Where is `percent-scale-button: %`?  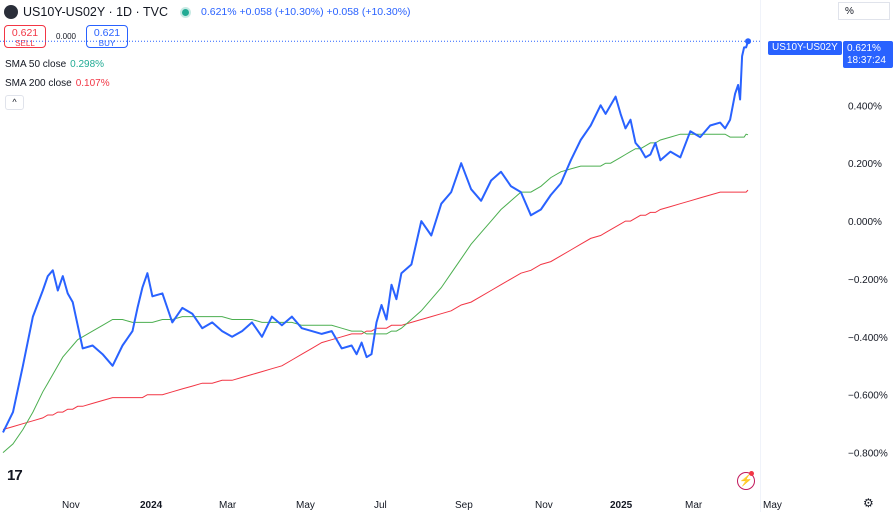
percent-scale-button: % is located at coordinates (864, 11).